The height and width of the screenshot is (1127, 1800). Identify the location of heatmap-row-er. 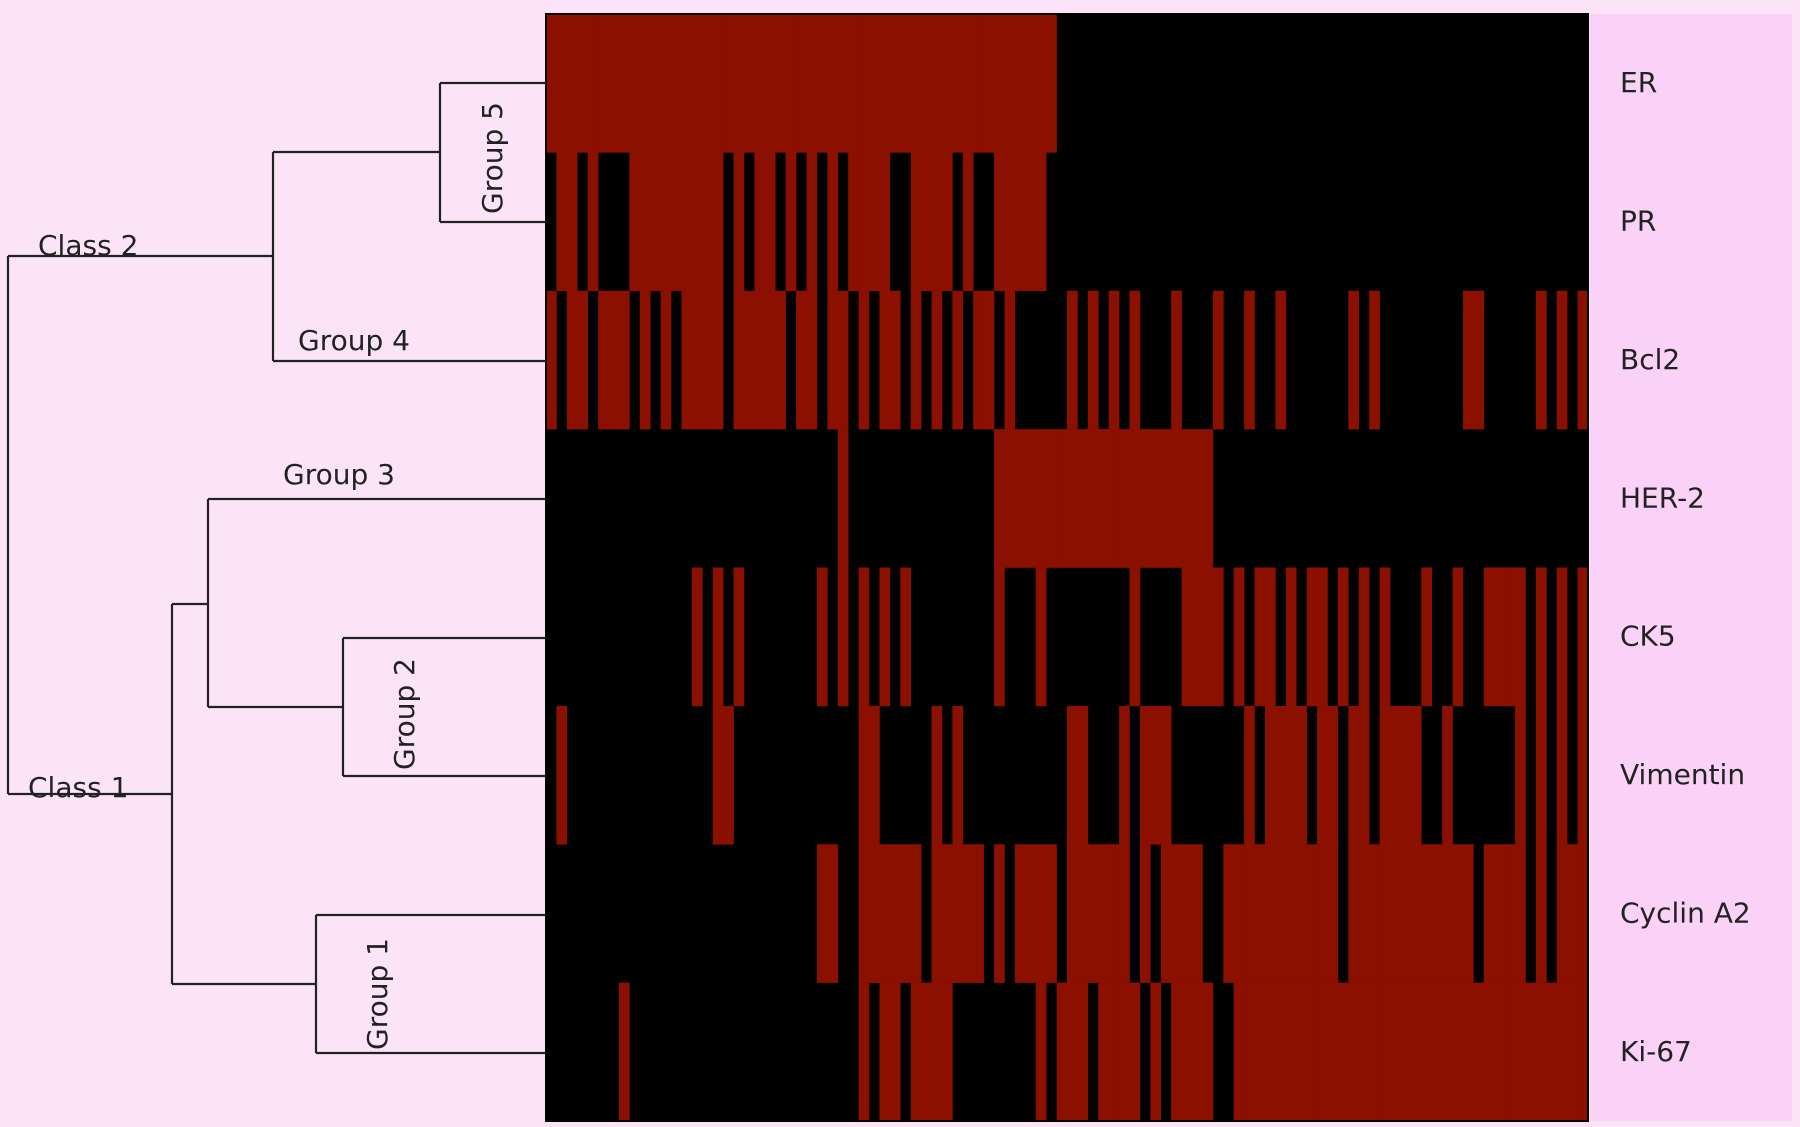
(801, 83).